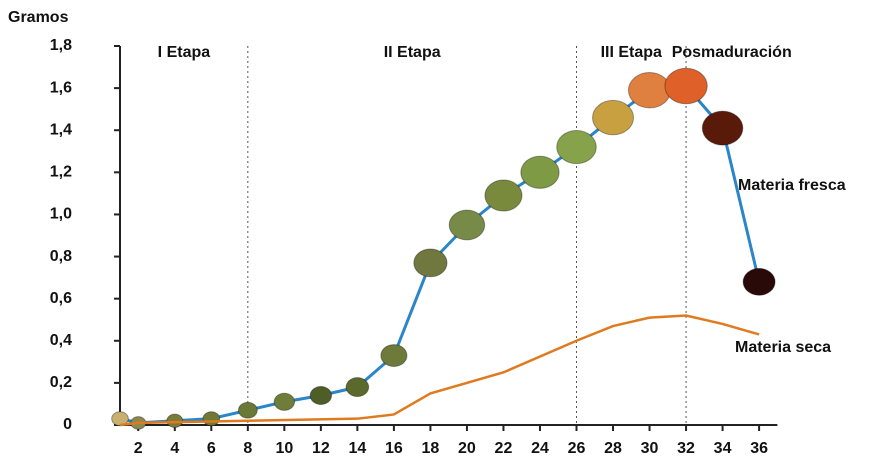  I want to click on x-tick-label: 22, so click(504, 448).